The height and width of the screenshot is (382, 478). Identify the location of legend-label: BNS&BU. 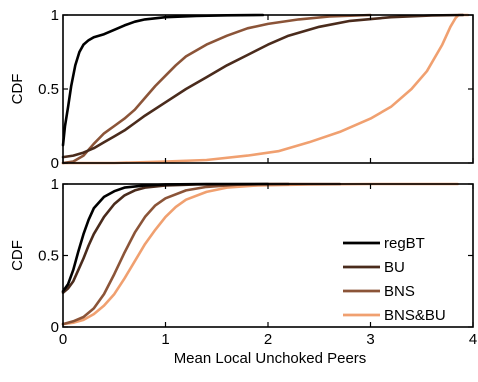
(415, 315).